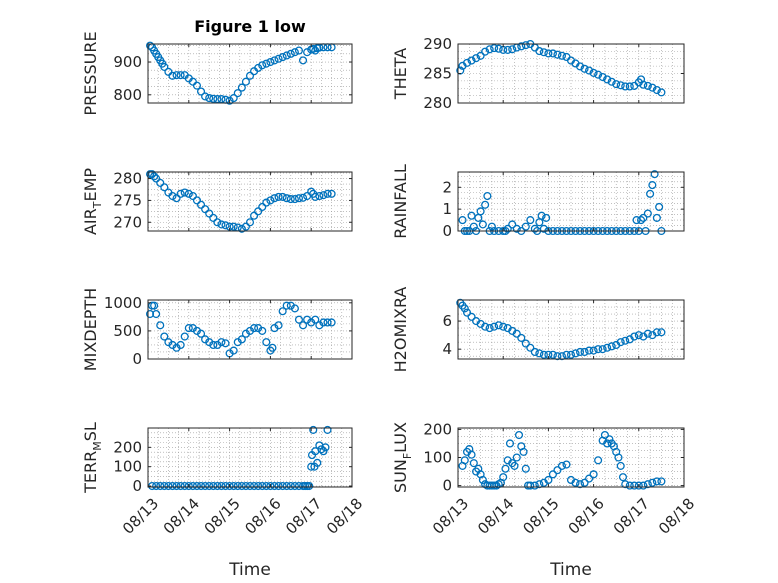  I want to click on y-tick-label: 280, so click(127, 179).